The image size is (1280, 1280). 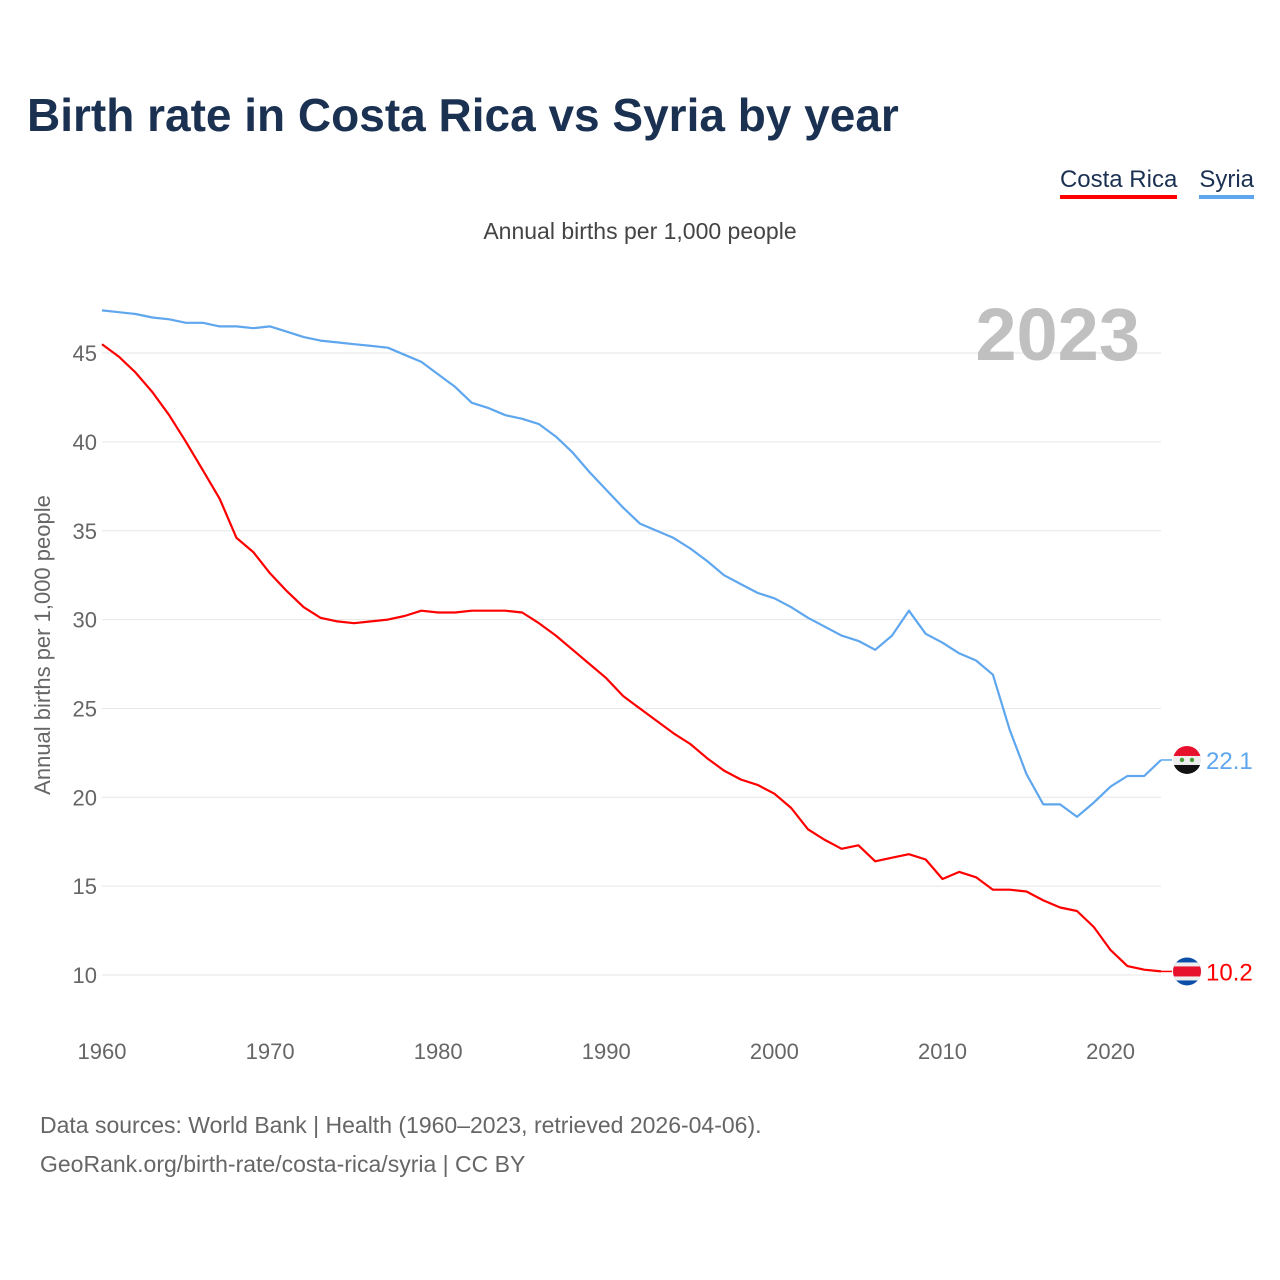 I want to click on end-value-label: 22.1, so click(x=1229, y=761).